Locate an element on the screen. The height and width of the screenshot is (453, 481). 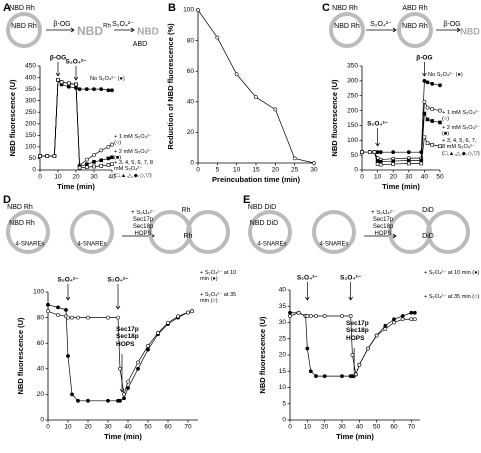
panel-letter: E is located at coordinates (246, 200).